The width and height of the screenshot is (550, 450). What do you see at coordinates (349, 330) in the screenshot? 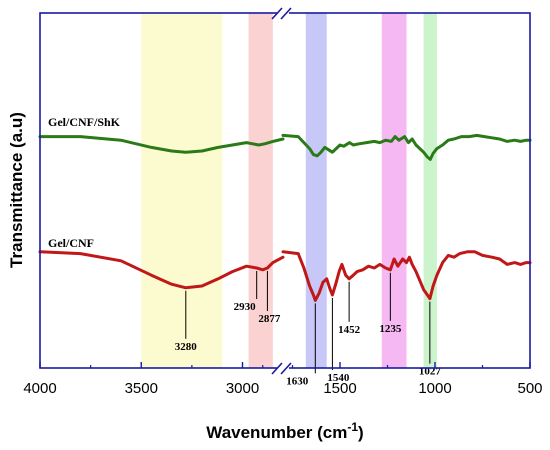
I see `peak-label-1452: 1452` at bounding box center [349, 330].